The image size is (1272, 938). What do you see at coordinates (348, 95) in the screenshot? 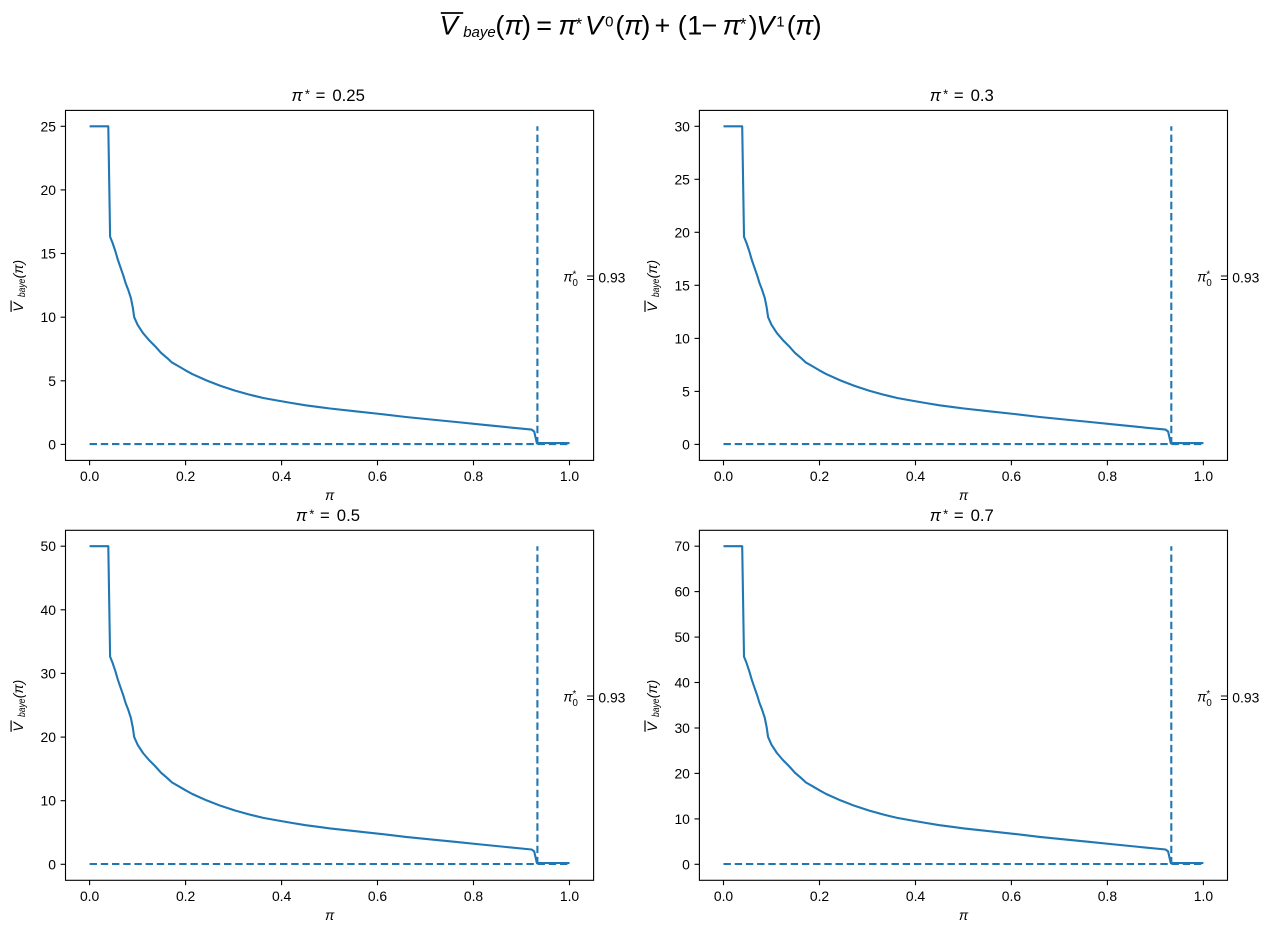
I see `svg-text: 0.25` at bounding box center [348, 95].